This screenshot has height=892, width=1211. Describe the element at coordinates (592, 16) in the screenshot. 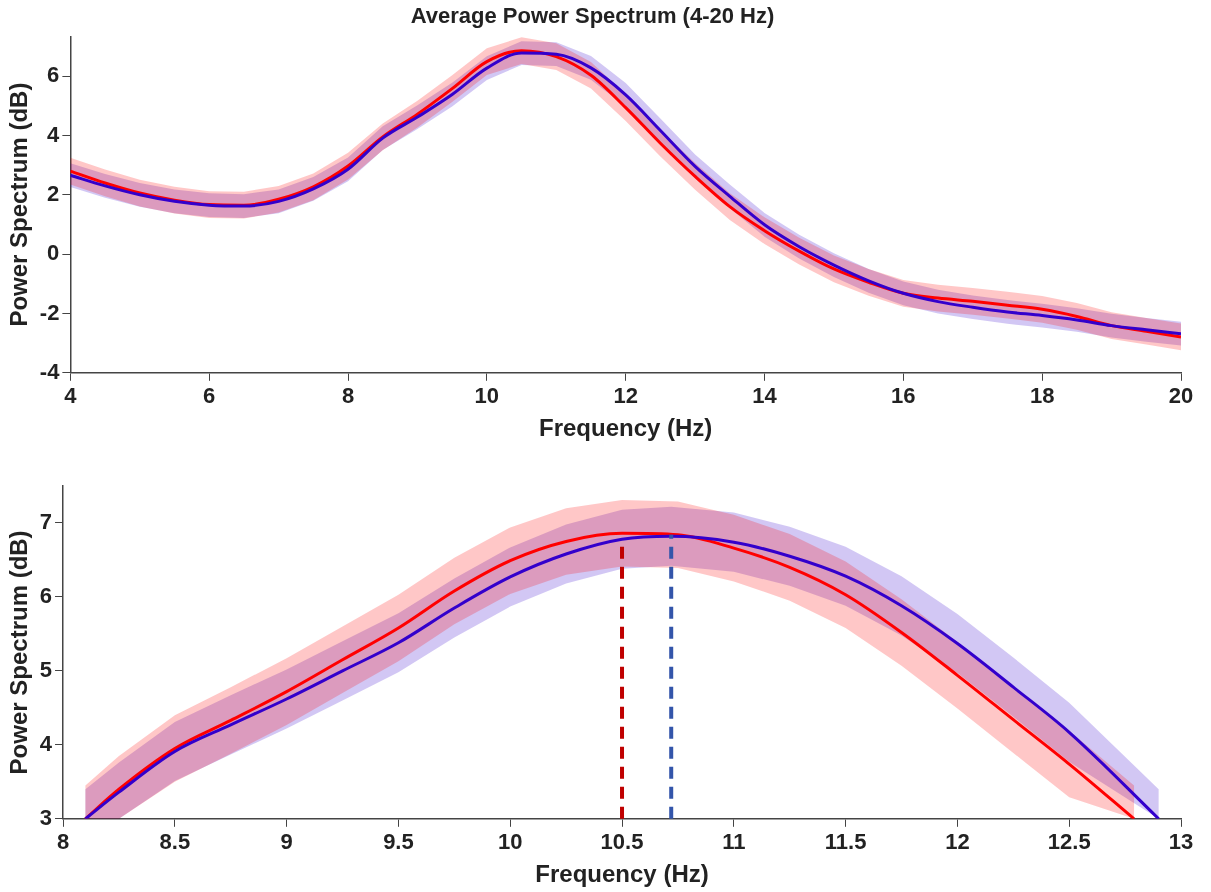

I see `chart-title: Average Power Spectrum (4-20 Hz)` at that location.